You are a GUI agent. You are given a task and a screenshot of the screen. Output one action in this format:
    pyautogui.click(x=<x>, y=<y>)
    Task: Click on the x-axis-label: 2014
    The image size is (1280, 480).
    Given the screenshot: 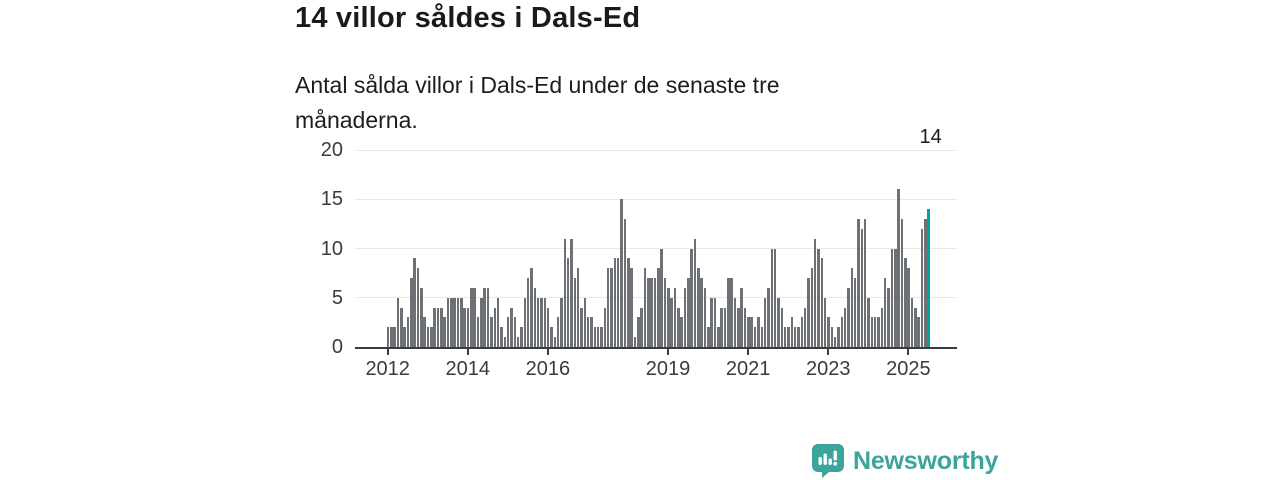 What is the action you would take?
    pyautogui.click(x=468, y=369)
    